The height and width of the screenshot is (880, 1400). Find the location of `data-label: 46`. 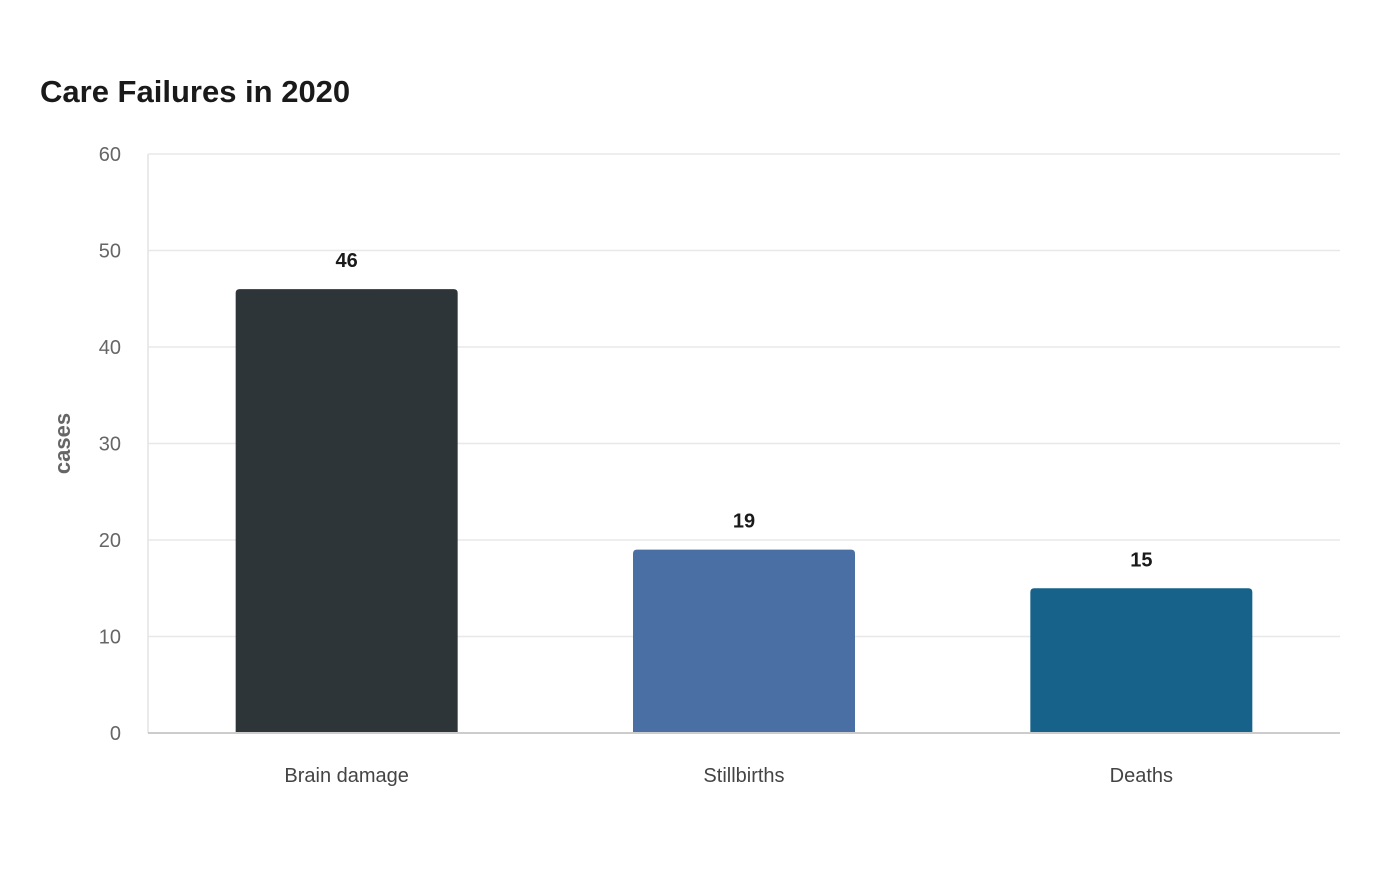

data-label: 46 is located at coordinates (347, 261).